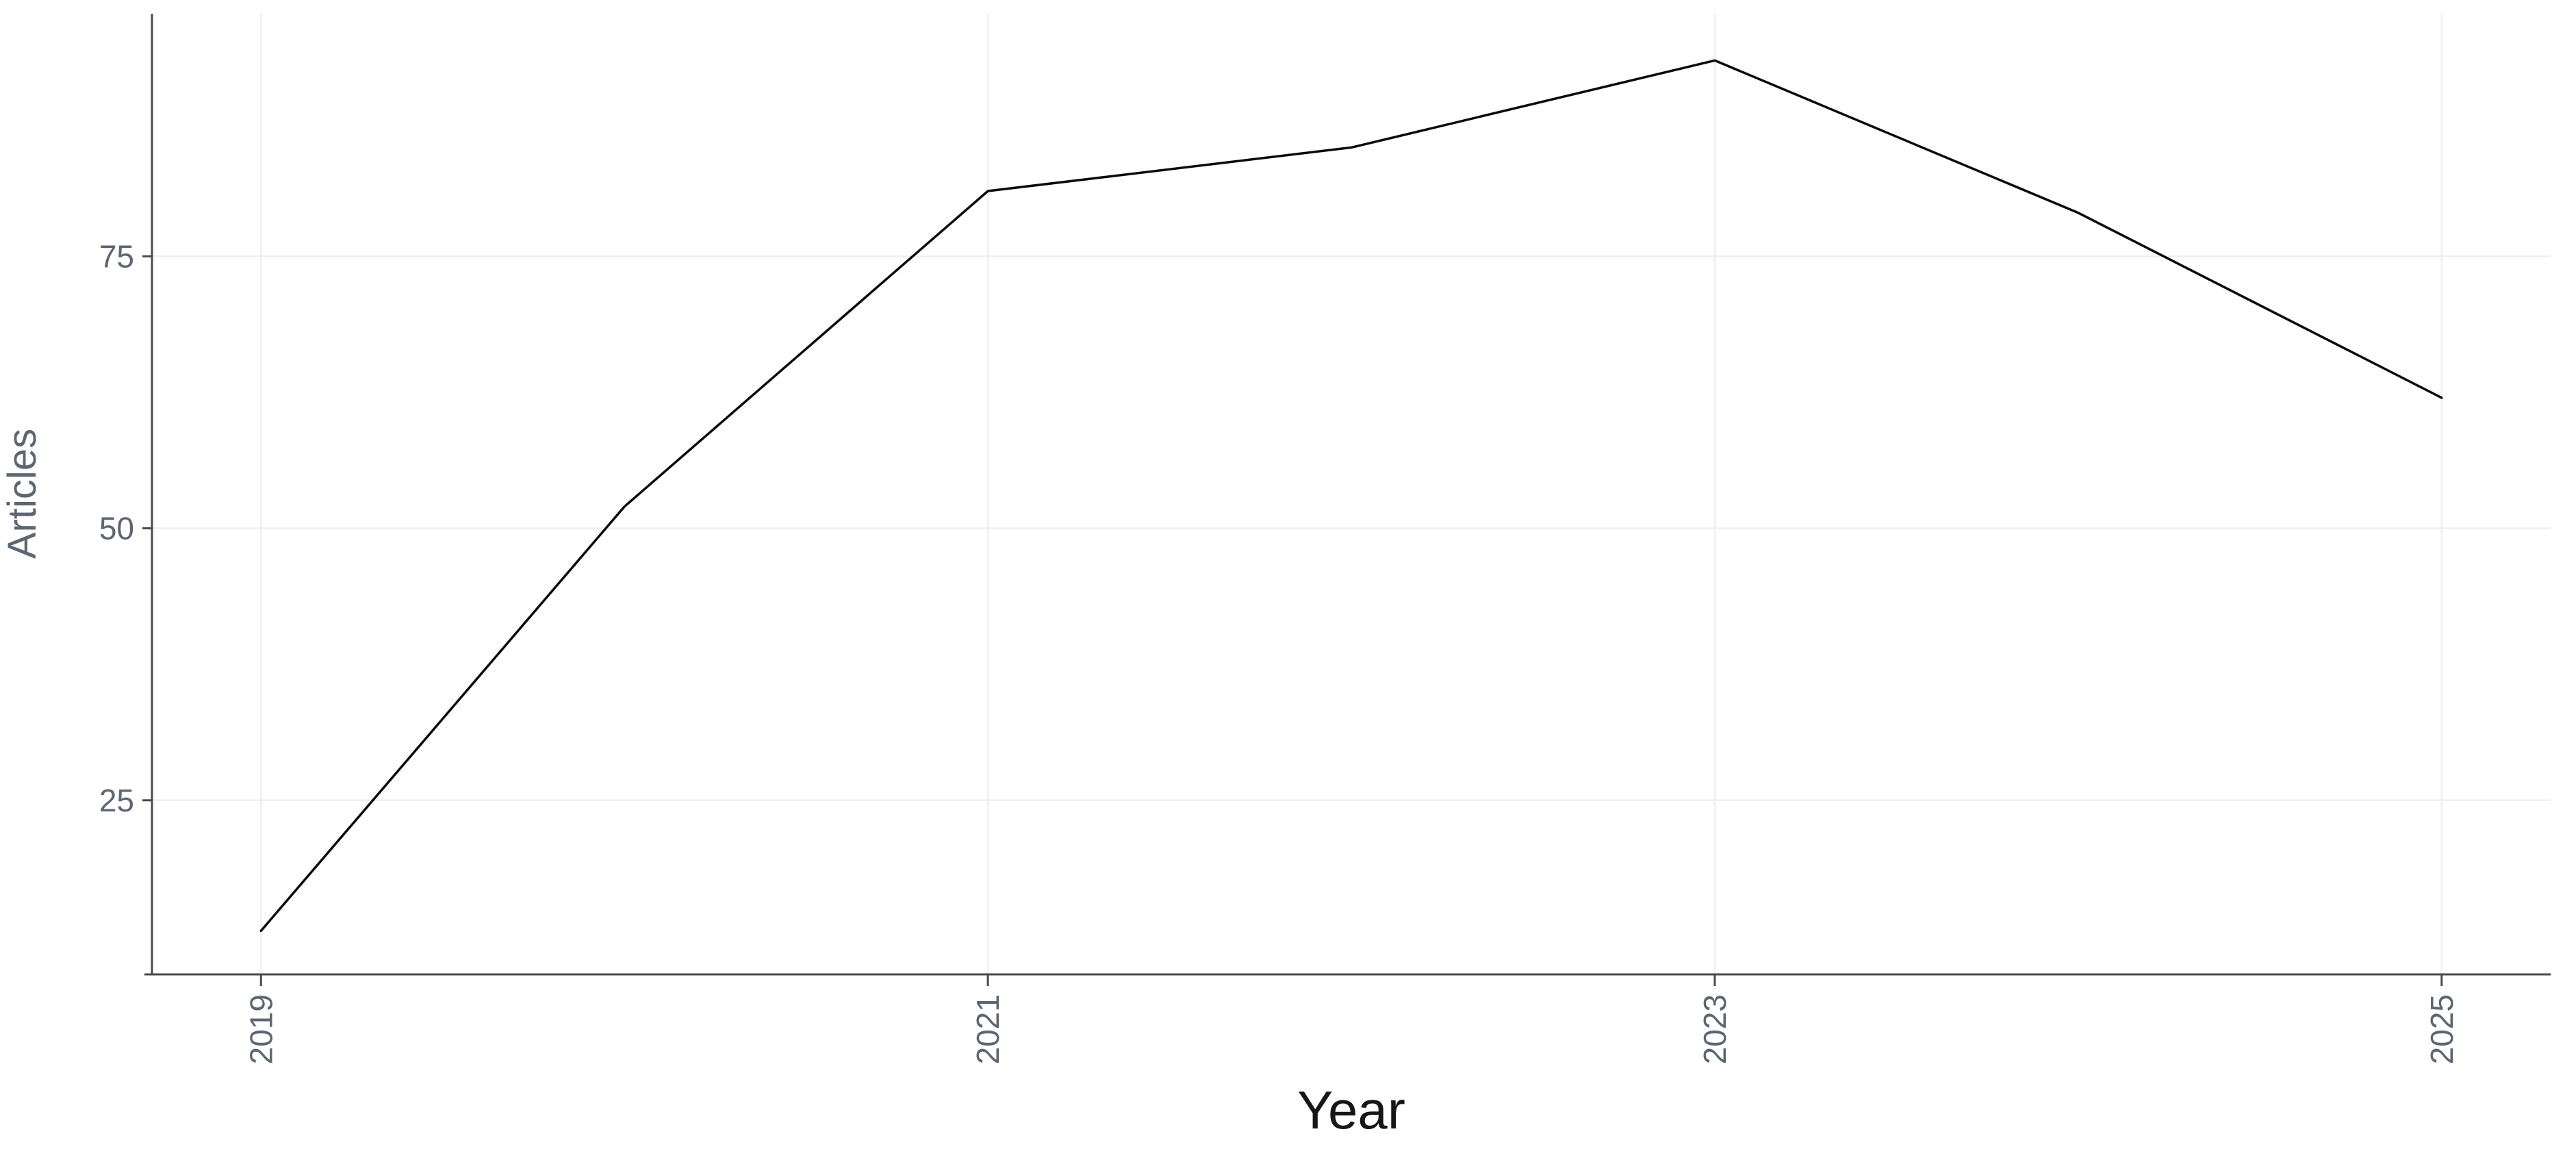 The height and width of the screenshot is (1149, 2576). Describe the element at coordinates (261, 1029) in the screenshot. I see `x-tick-label: 2019` at that location.